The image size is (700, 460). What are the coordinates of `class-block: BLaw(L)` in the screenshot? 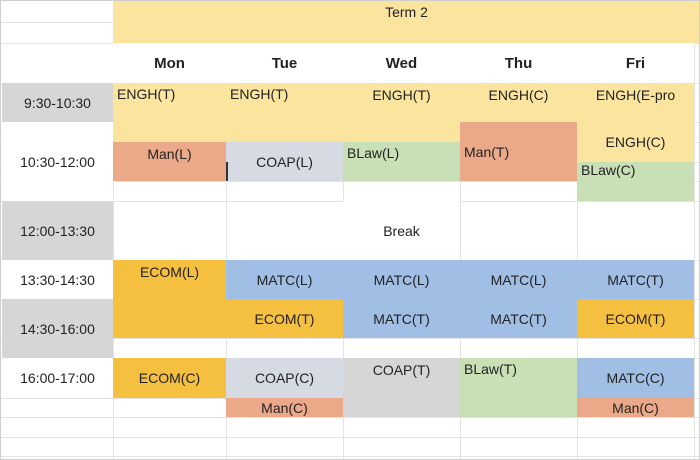 It's located at (401, 161).